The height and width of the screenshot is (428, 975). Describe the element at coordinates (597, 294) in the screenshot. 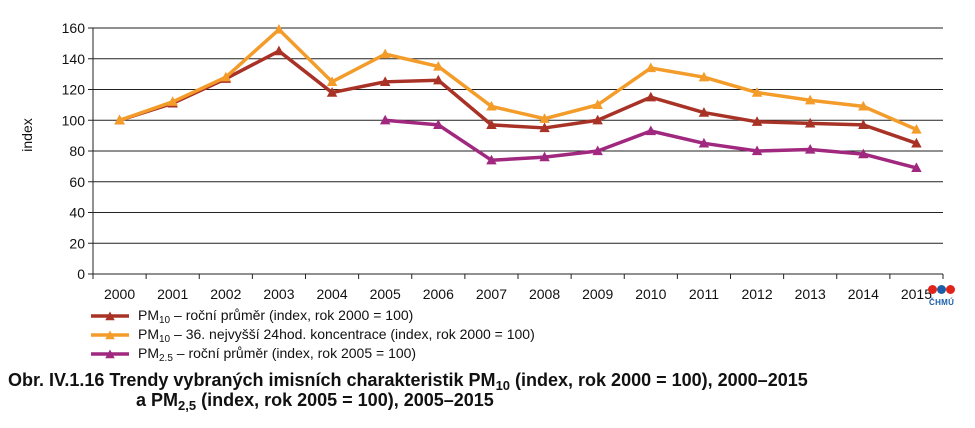

I see `x-tick-label: 2009` at that location.